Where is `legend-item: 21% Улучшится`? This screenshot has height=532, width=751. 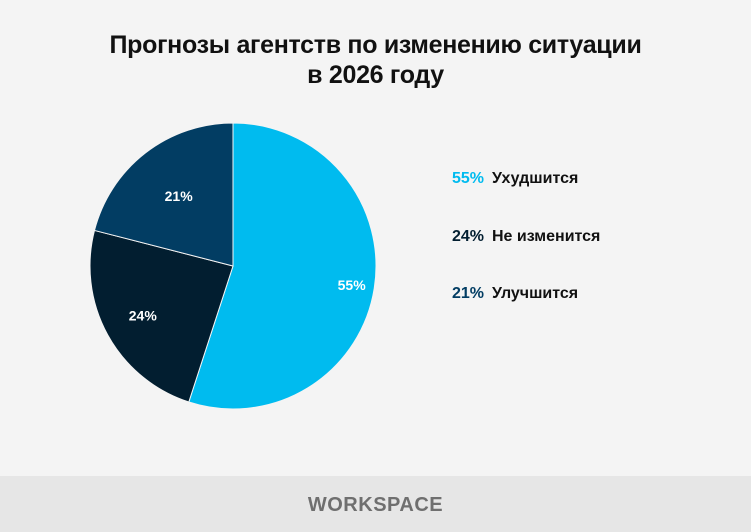 legend-item: 21% Улучшится is located at coordinates (509, 294).